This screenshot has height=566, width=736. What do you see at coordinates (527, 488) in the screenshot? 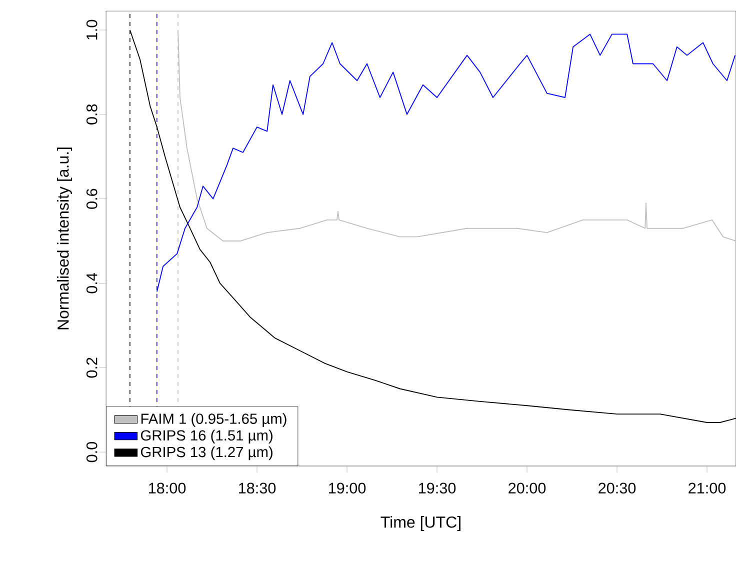
I see `x-tick-label: 20:00` at bounding box center [527, 488].